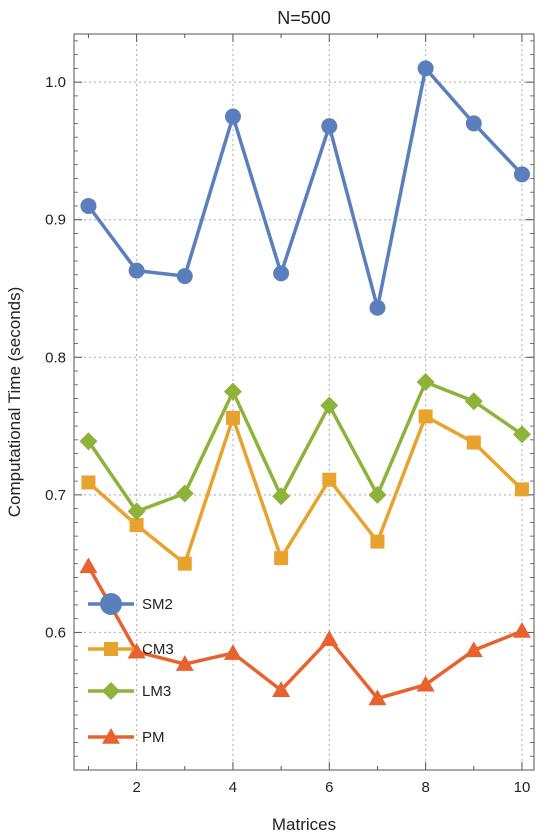 The height and width of the screenshot is (837, 550). What do you see at coordinates (522, 787) in the screenshot?
I see `x-tick-label: 10` at bounding box center [522, 787].